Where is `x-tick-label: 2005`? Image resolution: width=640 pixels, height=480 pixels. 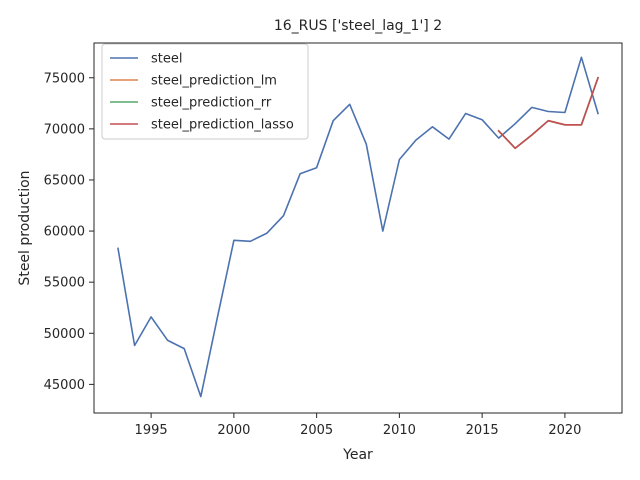 x-tick-label: 2005 is located at coordinates (316, 430).